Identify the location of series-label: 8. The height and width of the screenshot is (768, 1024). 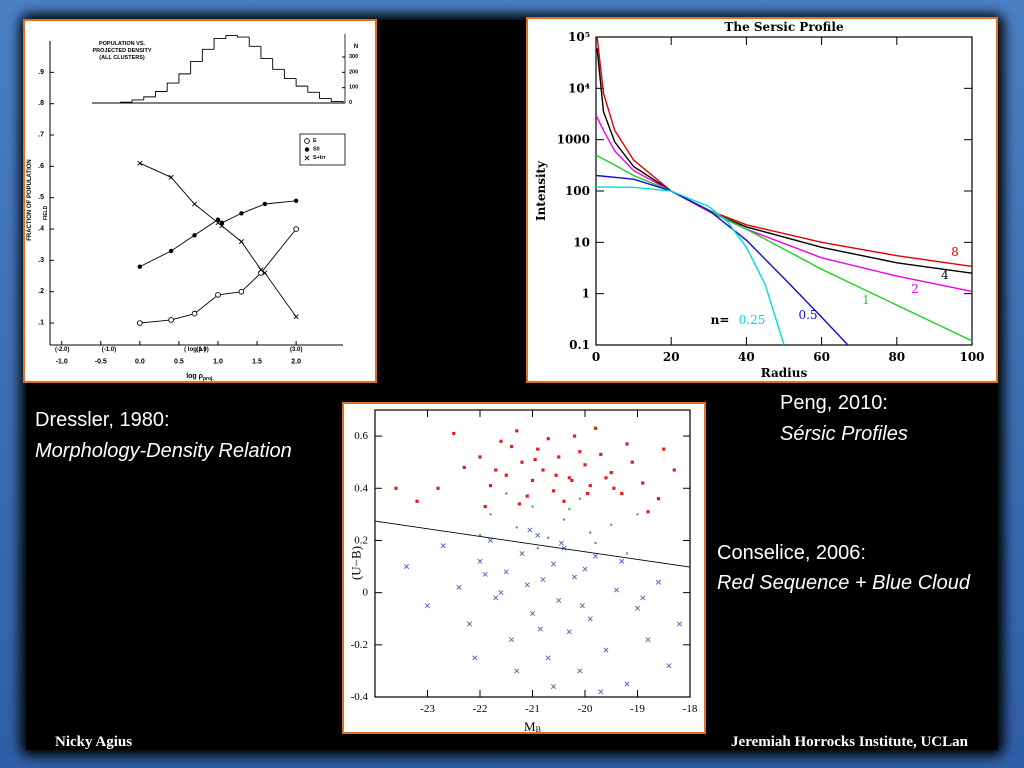
(955, 252).